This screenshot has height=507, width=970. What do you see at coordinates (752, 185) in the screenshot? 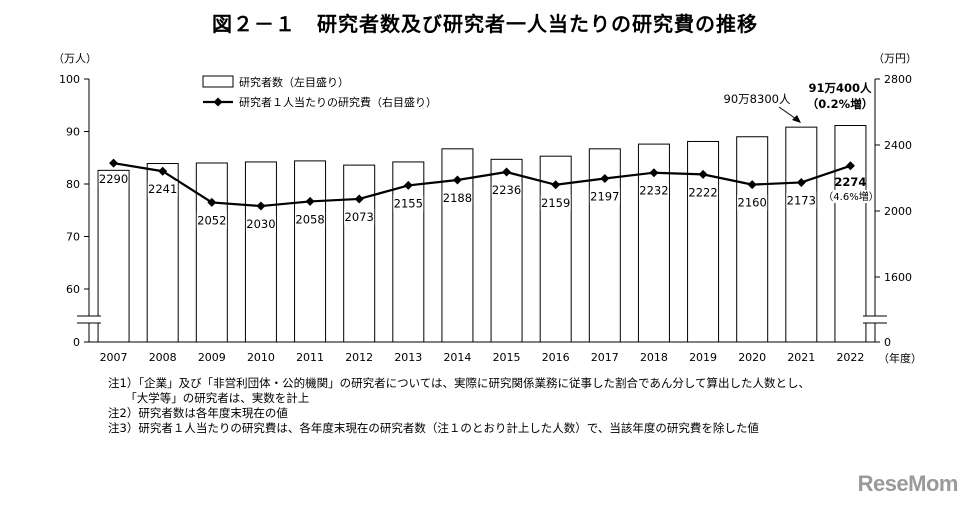
I see `line-point-2020` at bounding box center [752, 185].